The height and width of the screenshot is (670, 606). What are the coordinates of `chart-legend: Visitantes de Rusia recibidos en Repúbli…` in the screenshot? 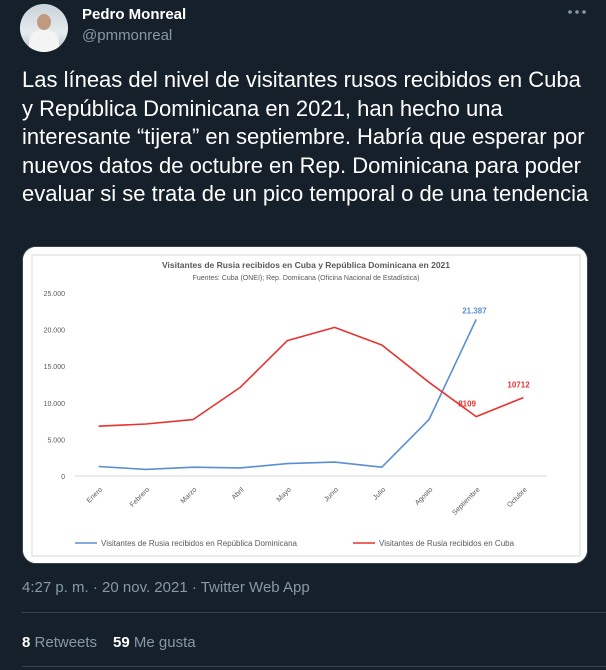 It's located at (295, 543).